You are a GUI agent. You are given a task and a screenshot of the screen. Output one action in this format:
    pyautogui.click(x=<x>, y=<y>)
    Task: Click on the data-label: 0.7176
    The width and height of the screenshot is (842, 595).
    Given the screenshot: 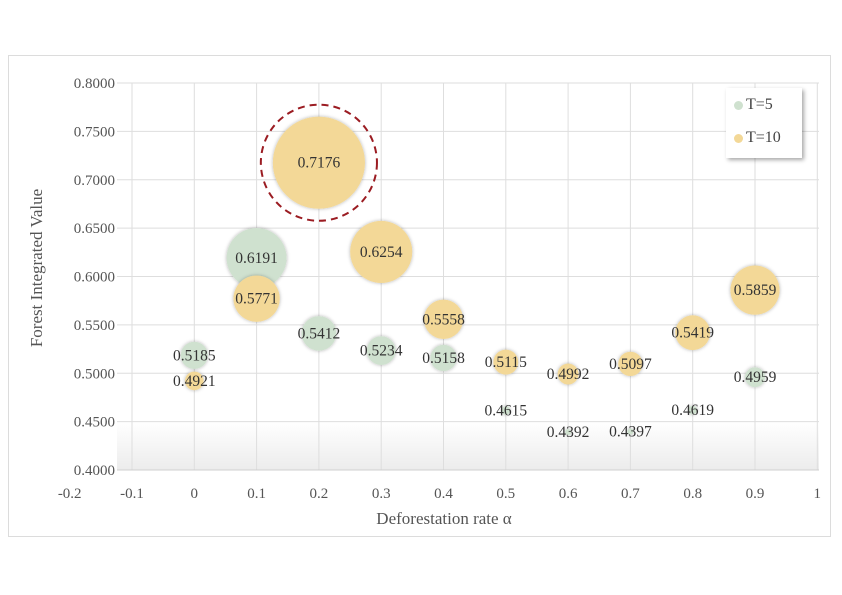 What is the action you would take?
    pyautogui.click(x=319, y=163)
    